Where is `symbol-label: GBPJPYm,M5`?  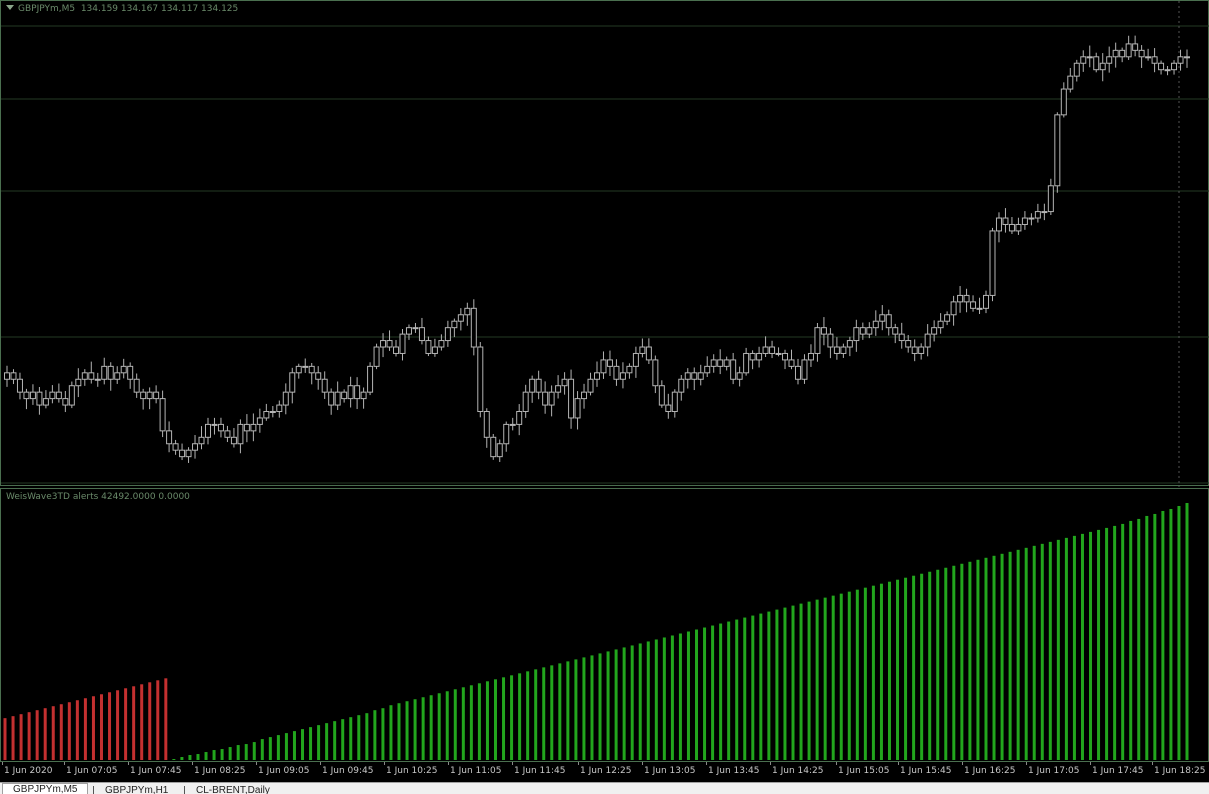
symbol-label: GBPJPYm,M5 is located at coordinates (47, 9).